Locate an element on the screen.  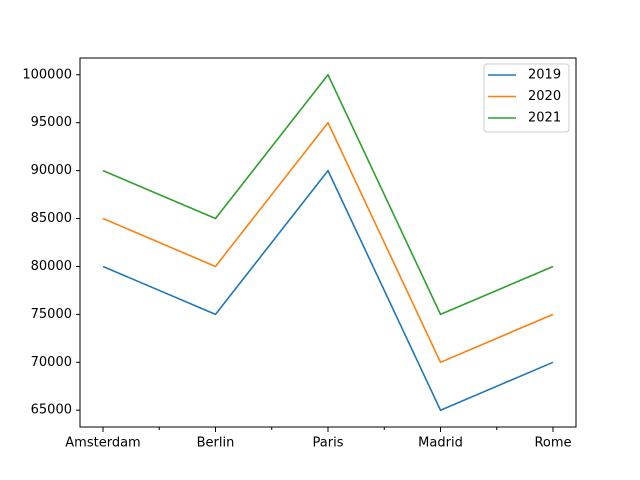
y-tick-label: 100000 is located at coordinates (47, 74).